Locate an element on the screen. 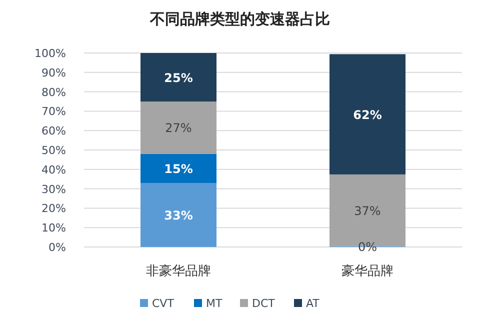 This screenshot has width=480, height=321. x-tick-label: 非豪华品牌 is located at coordinates (178, 271).